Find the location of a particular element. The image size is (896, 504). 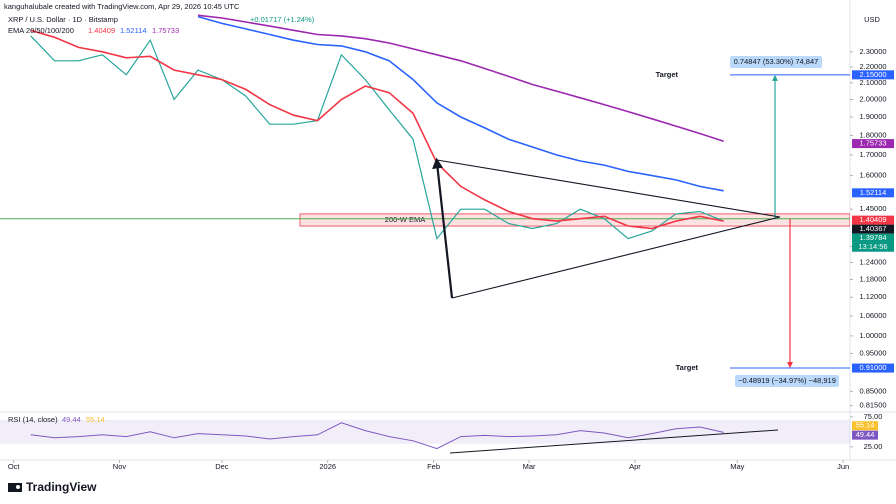

rsi-band is located at coordinates (425, 431).